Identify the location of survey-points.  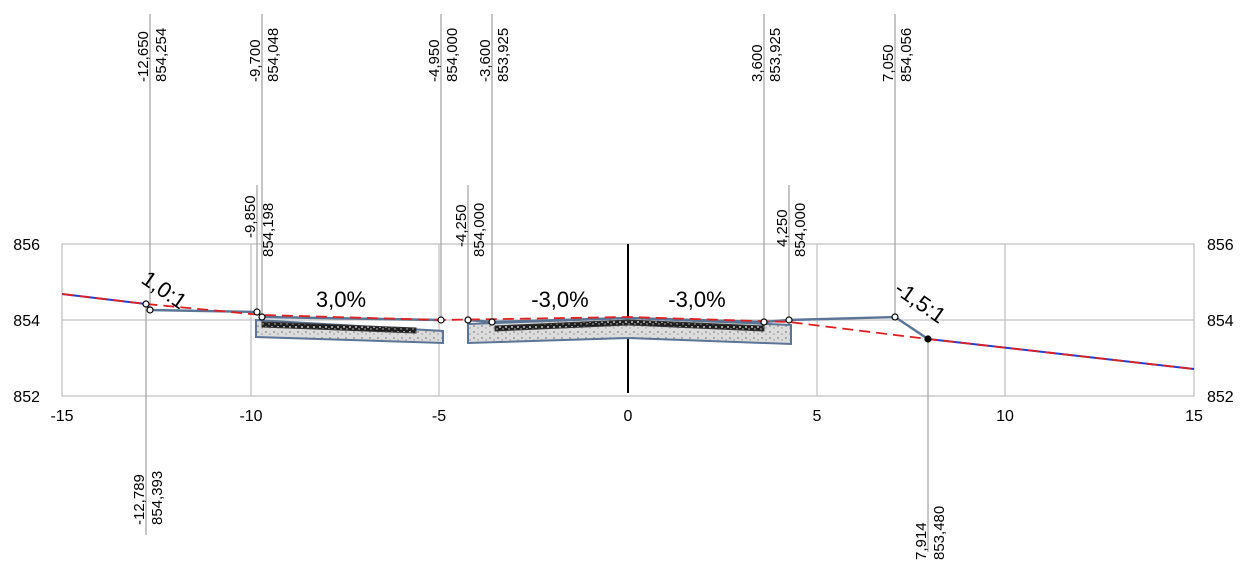
(537, 321).